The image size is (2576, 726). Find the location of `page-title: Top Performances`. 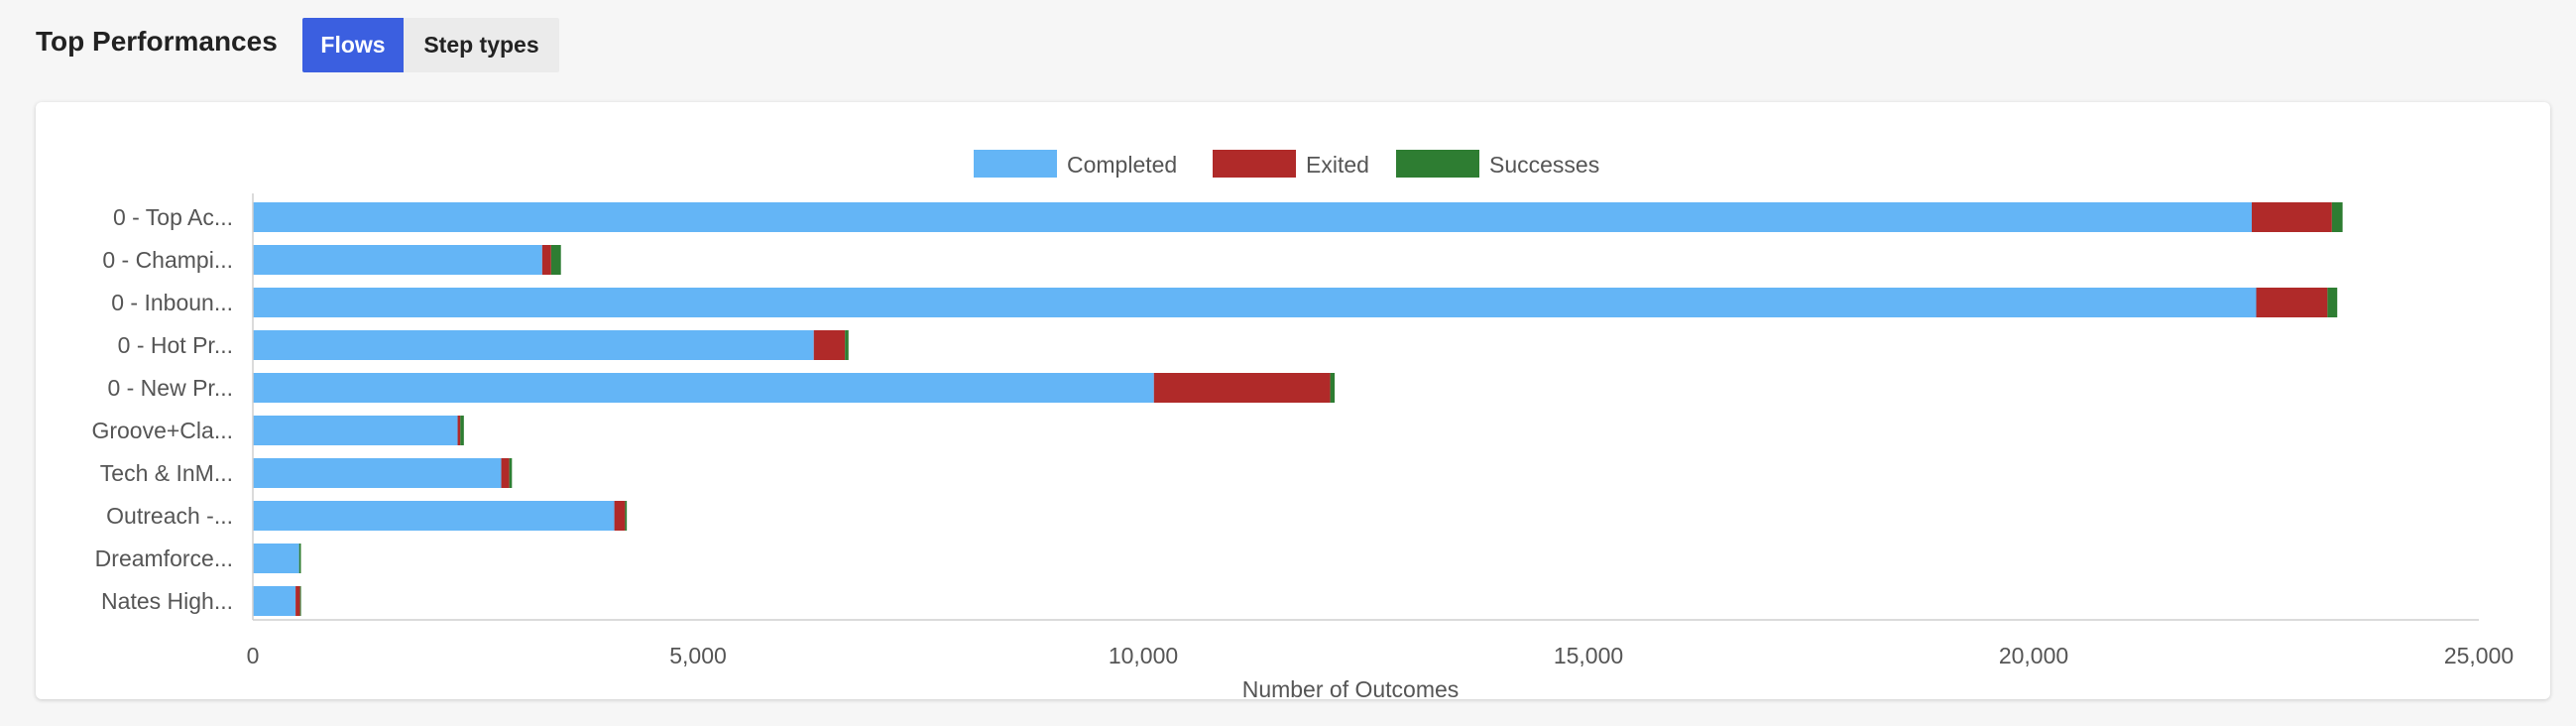

page-title: Top Performances is located at coordinates (157, 41).